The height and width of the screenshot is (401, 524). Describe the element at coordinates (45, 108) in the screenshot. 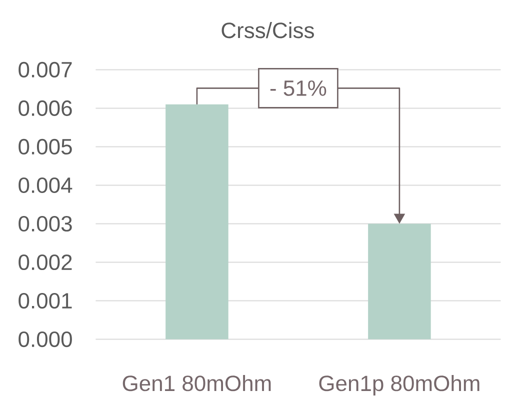

I see `y-tick-label: 0.006` at that location.